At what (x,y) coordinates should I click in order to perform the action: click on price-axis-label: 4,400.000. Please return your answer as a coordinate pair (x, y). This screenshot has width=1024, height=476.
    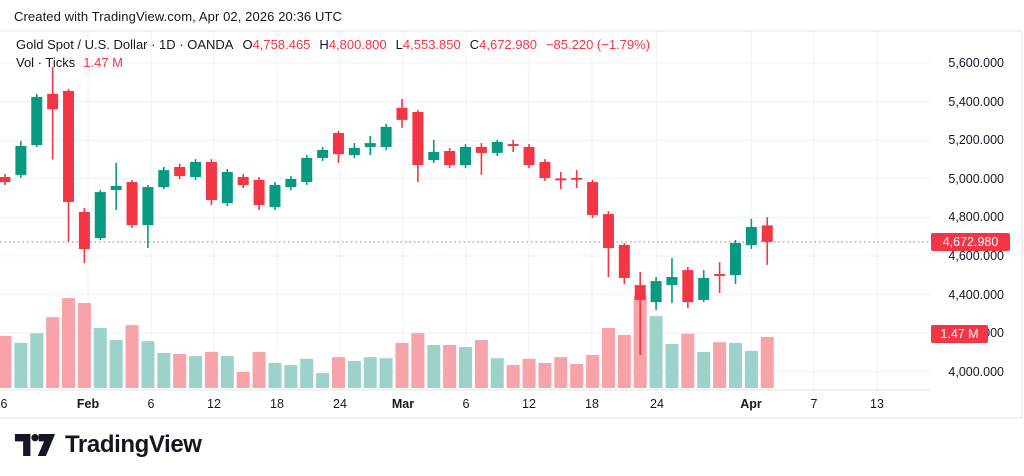
    Looking at the image, I should click on (976, 294).